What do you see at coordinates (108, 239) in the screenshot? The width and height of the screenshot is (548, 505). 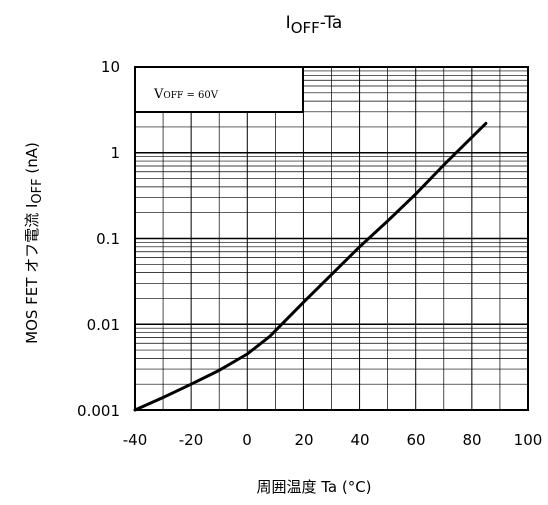 I see `y-tick-label: 0.1` at bounding box center [108, 239].